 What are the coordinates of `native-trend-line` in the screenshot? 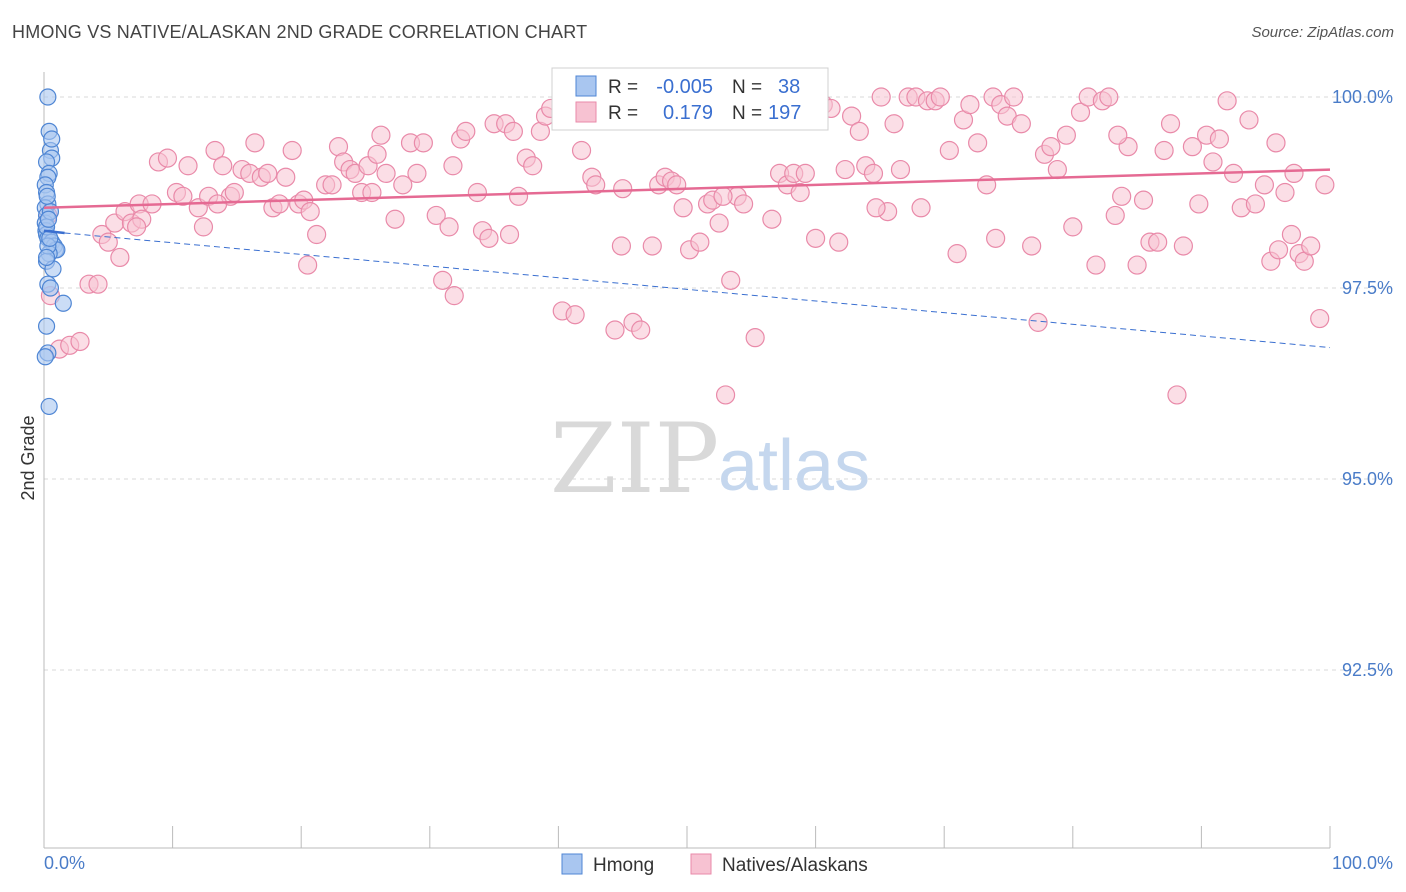 It's located at (687, 189).